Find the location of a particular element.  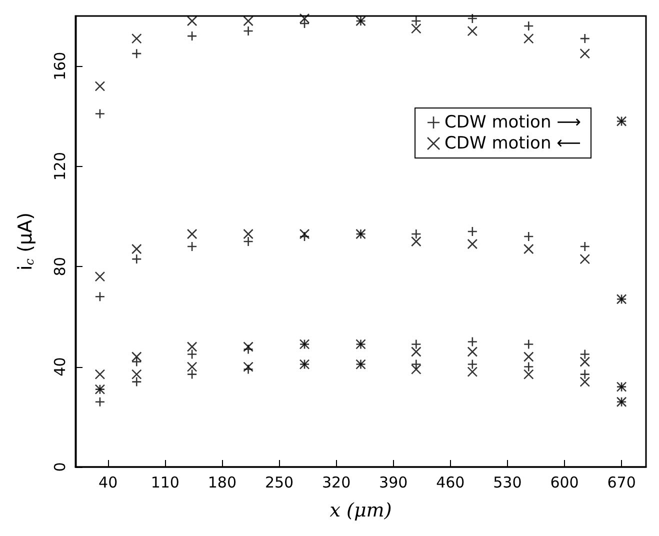

y-tick-label: 80 is located at coordinates (60, 266).